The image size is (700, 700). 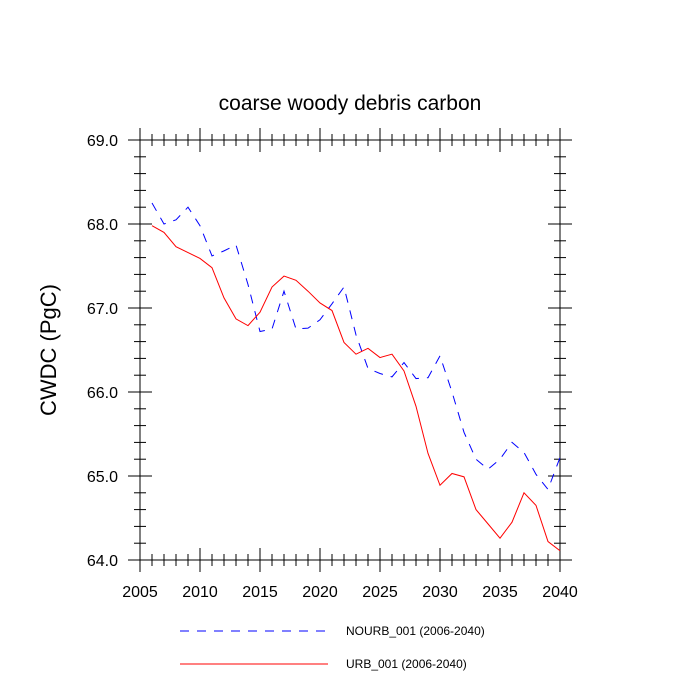 What do you see at coordinates (102, 309) in the screenshot?
I see `y-tick-label: 67.0` at bounding box center [102, 309].